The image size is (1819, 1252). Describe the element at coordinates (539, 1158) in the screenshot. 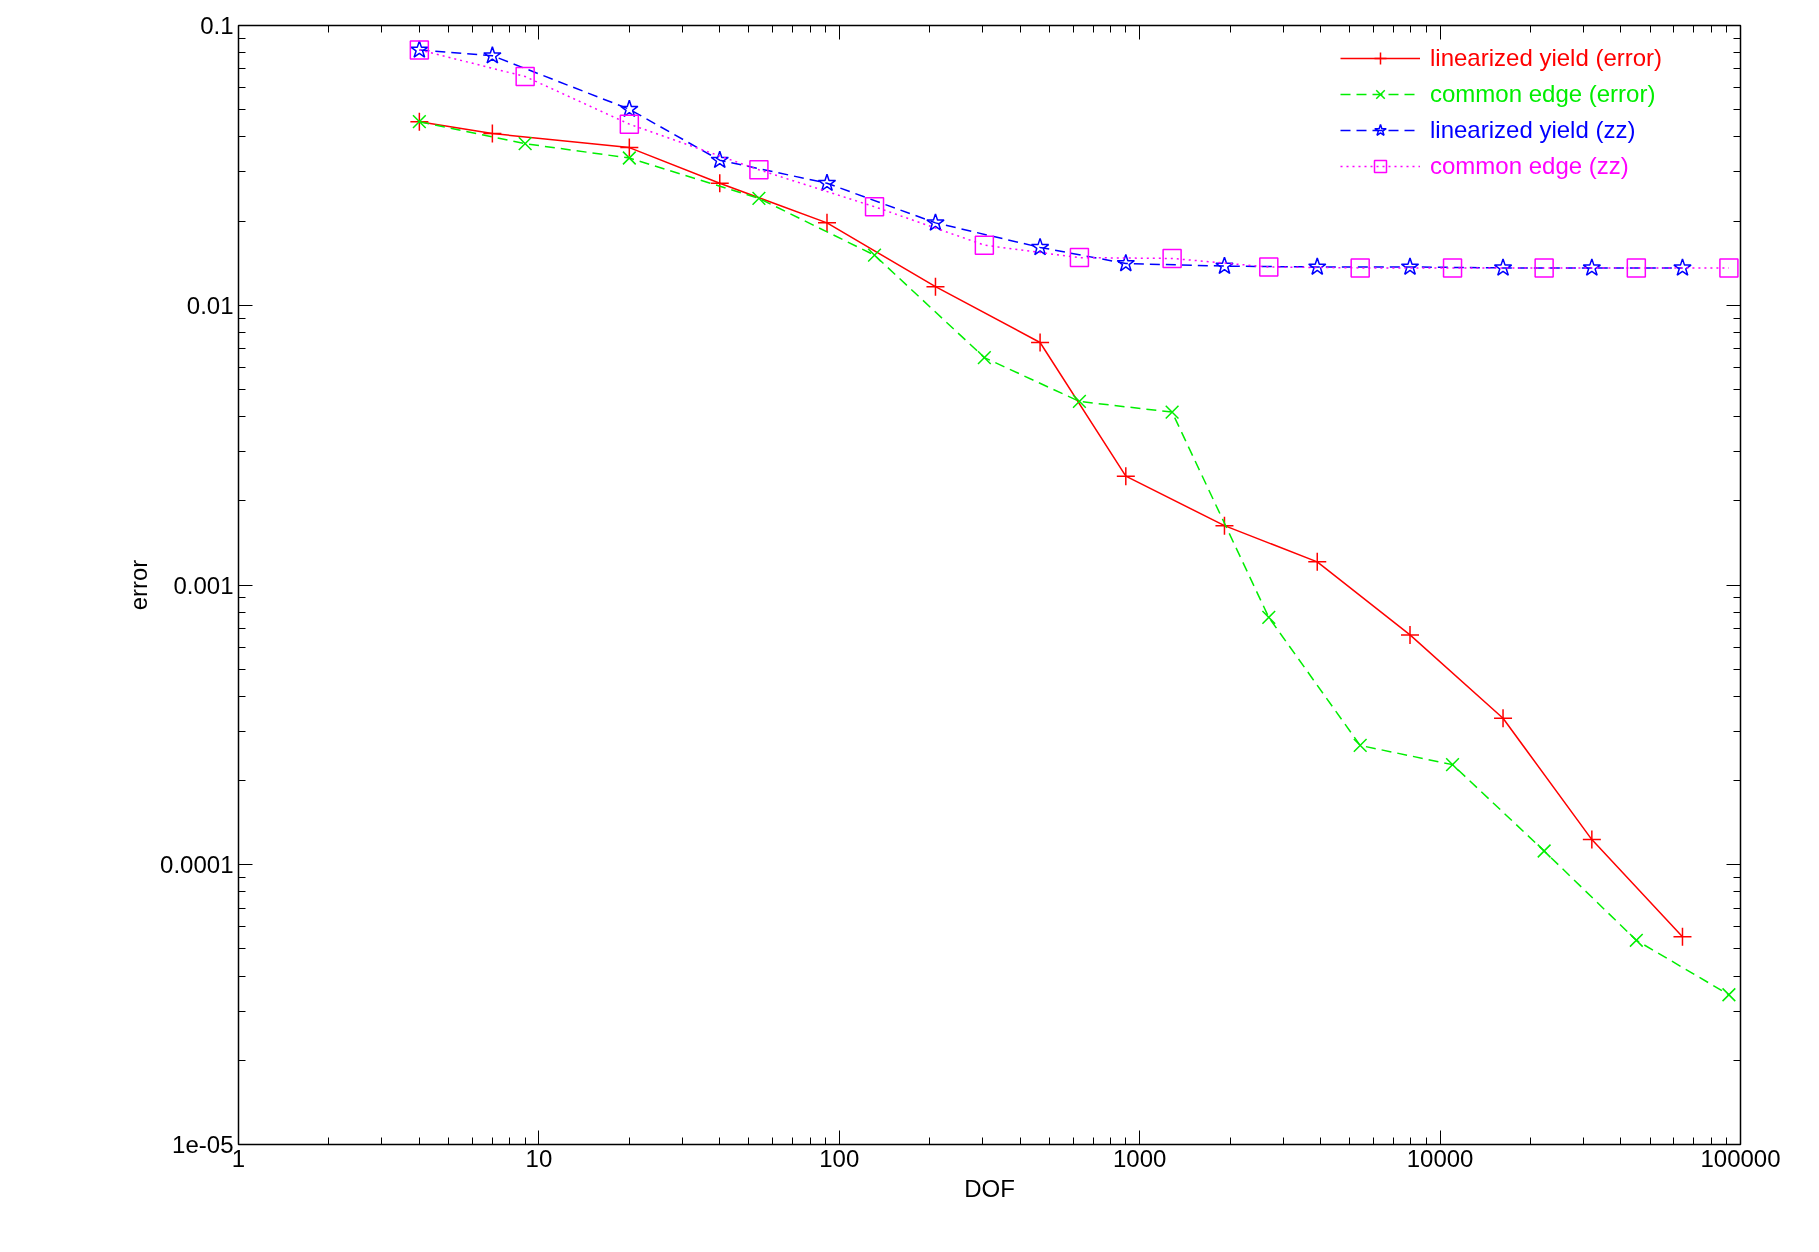

I see `x-tick-label: 10` at that location.